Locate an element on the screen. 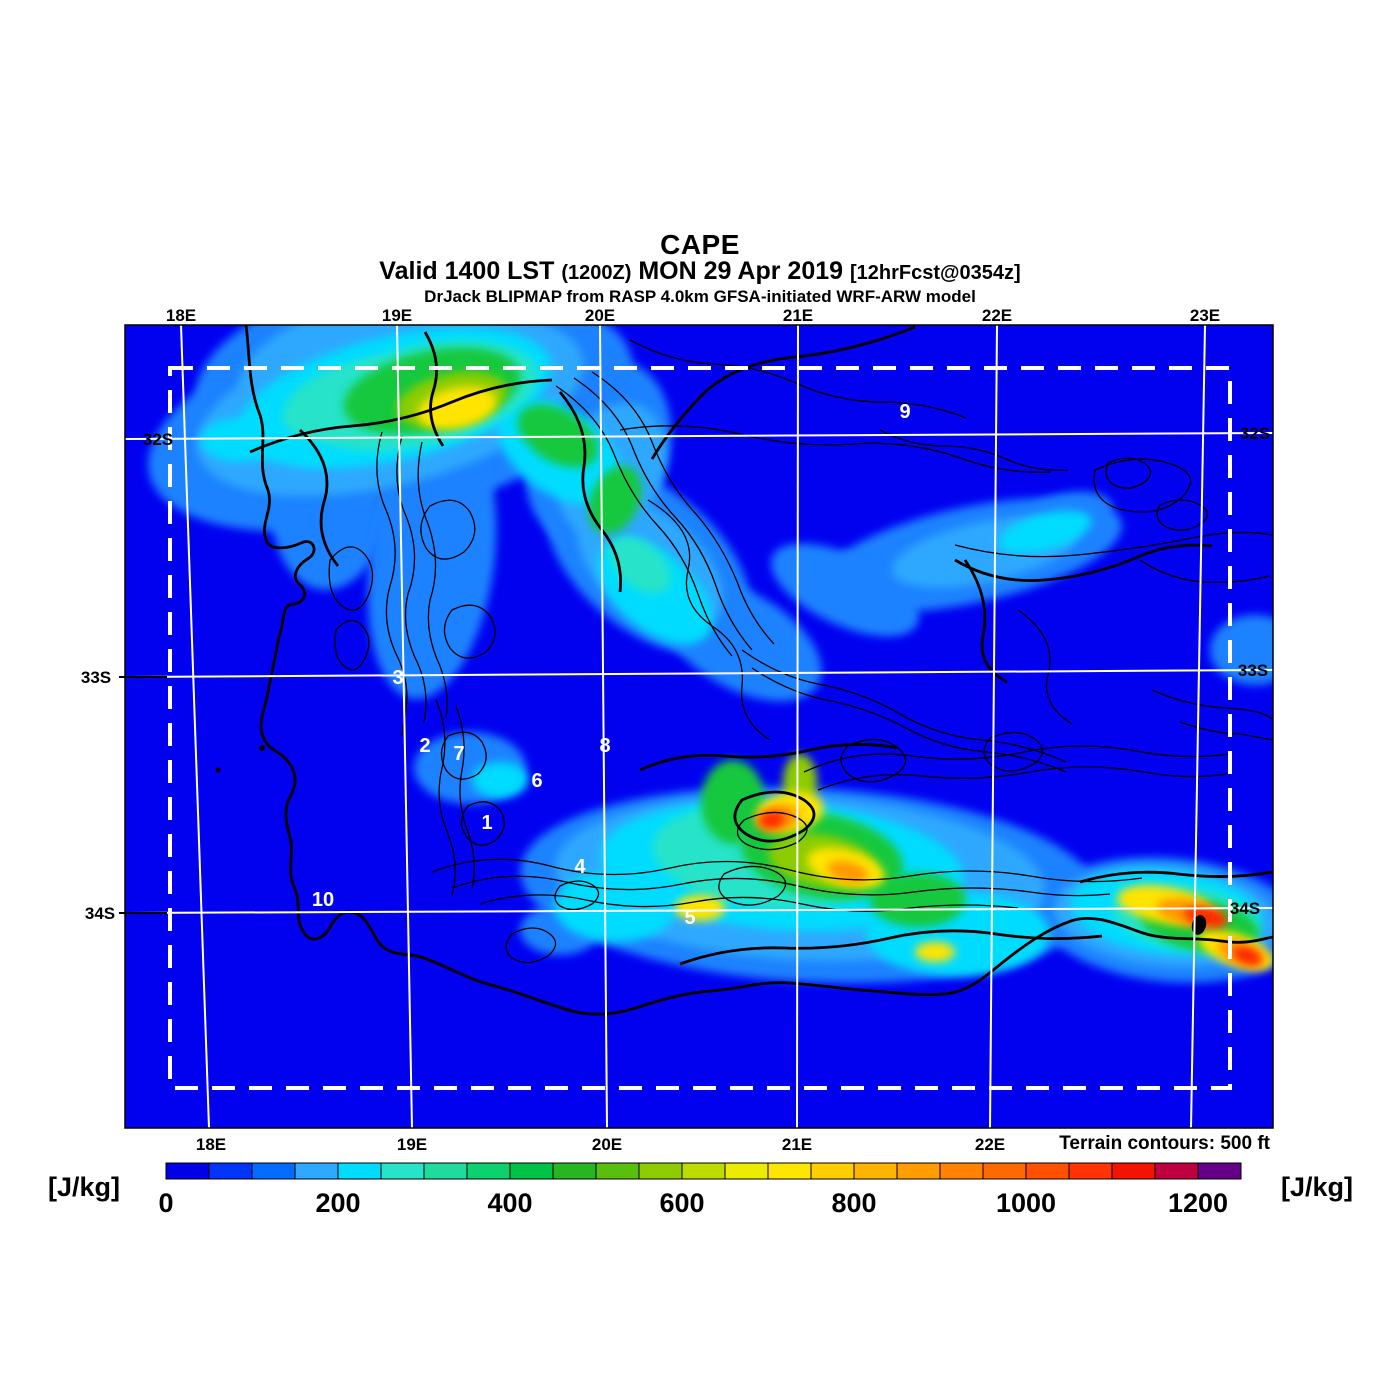  longitude-line-21E is located at coordinates (797, 726).